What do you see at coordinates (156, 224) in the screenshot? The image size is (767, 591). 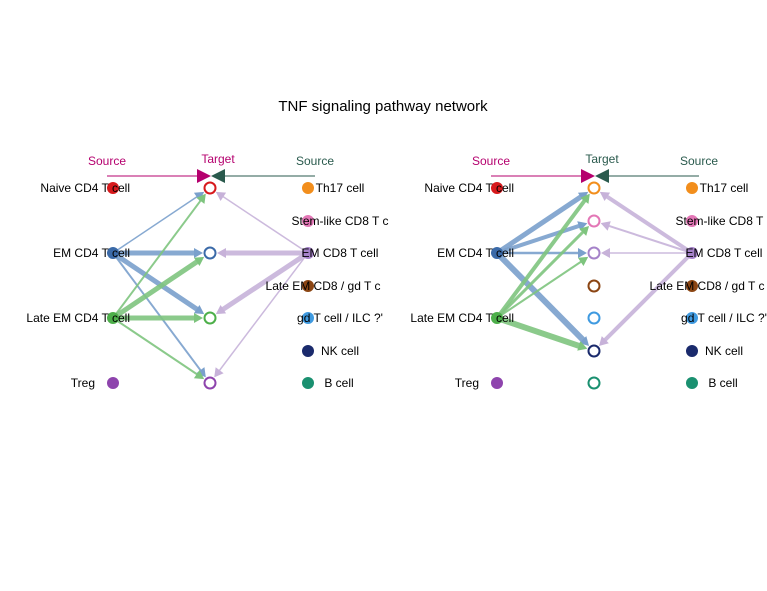 I see `edge-em_cd4-to-naive_cd4` at bounding box center [156, 224].